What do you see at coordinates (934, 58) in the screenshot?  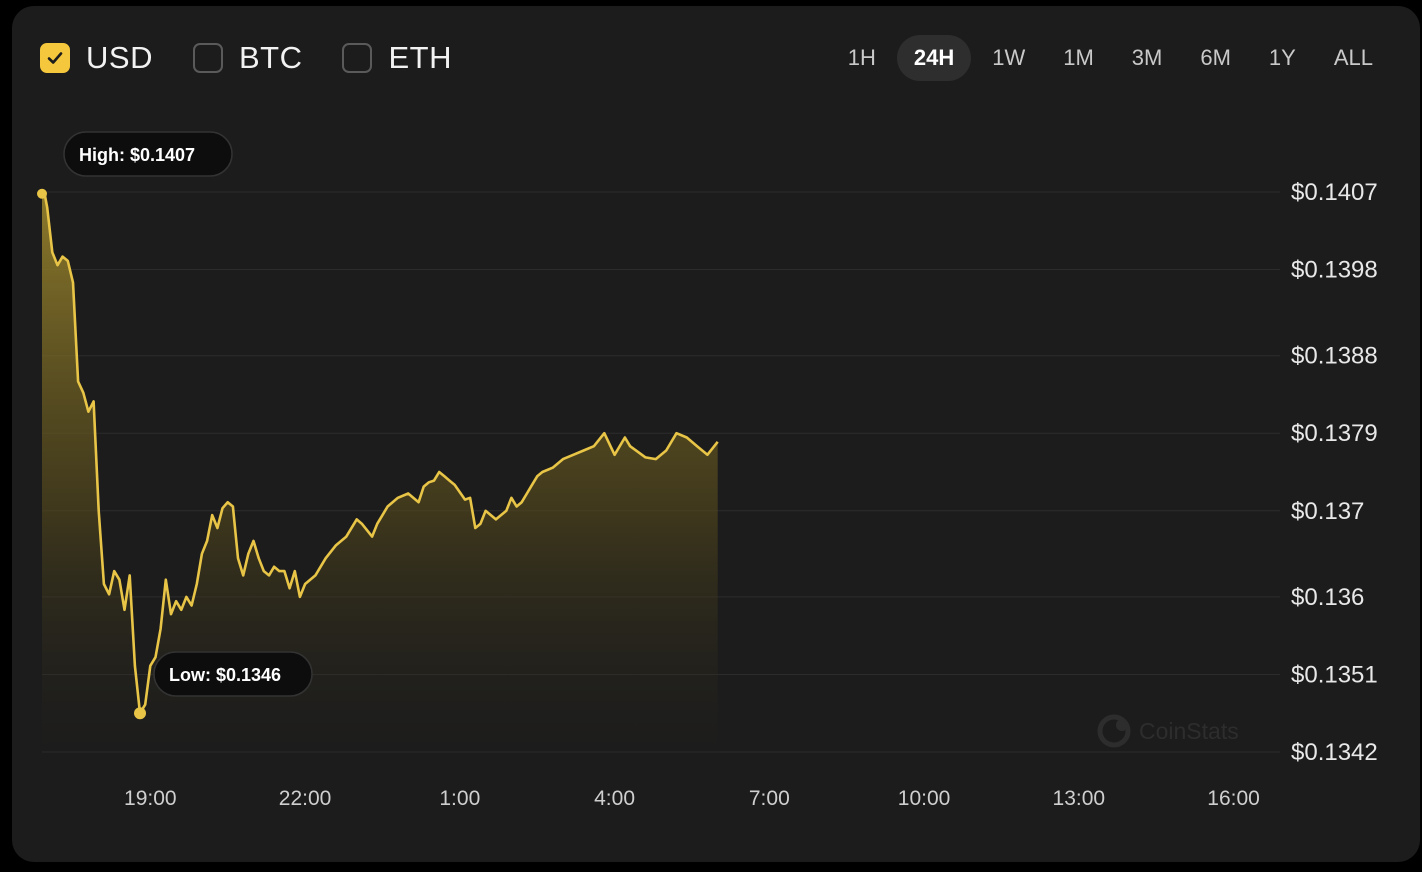 I see `range-tab-24h: 24H` at bounding box center [934, 58].